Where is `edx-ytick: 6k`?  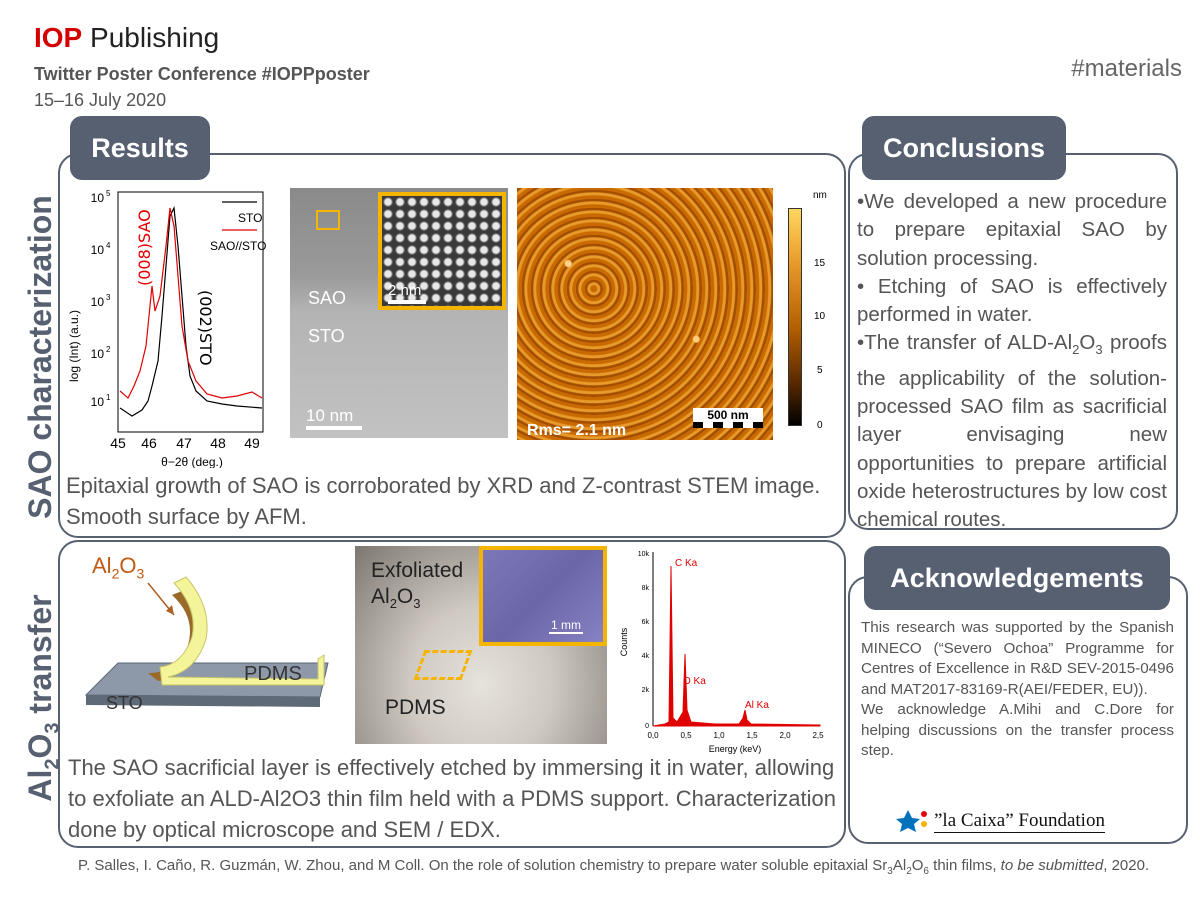 edx-ytick: 6k is located at coordinates (646, 622).